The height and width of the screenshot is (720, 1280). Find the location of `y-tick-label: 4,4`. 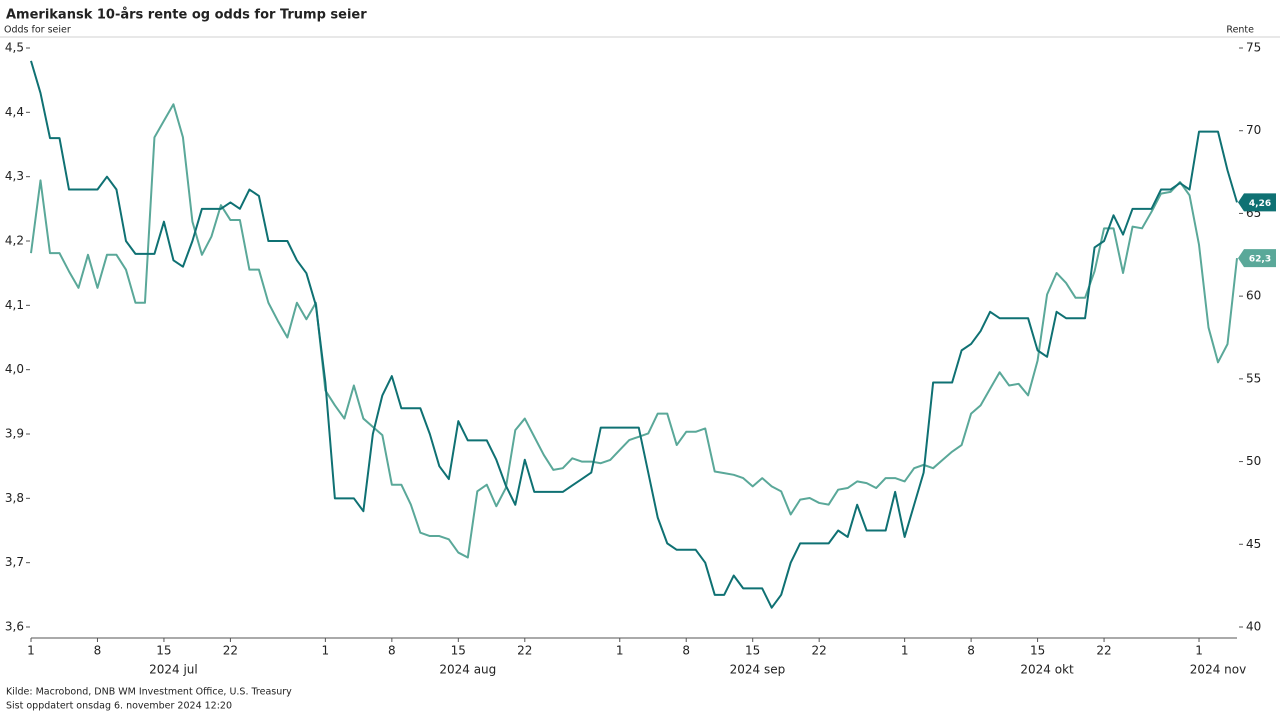

y-tick-label: 4,4 is located at coordinates (14, 112).